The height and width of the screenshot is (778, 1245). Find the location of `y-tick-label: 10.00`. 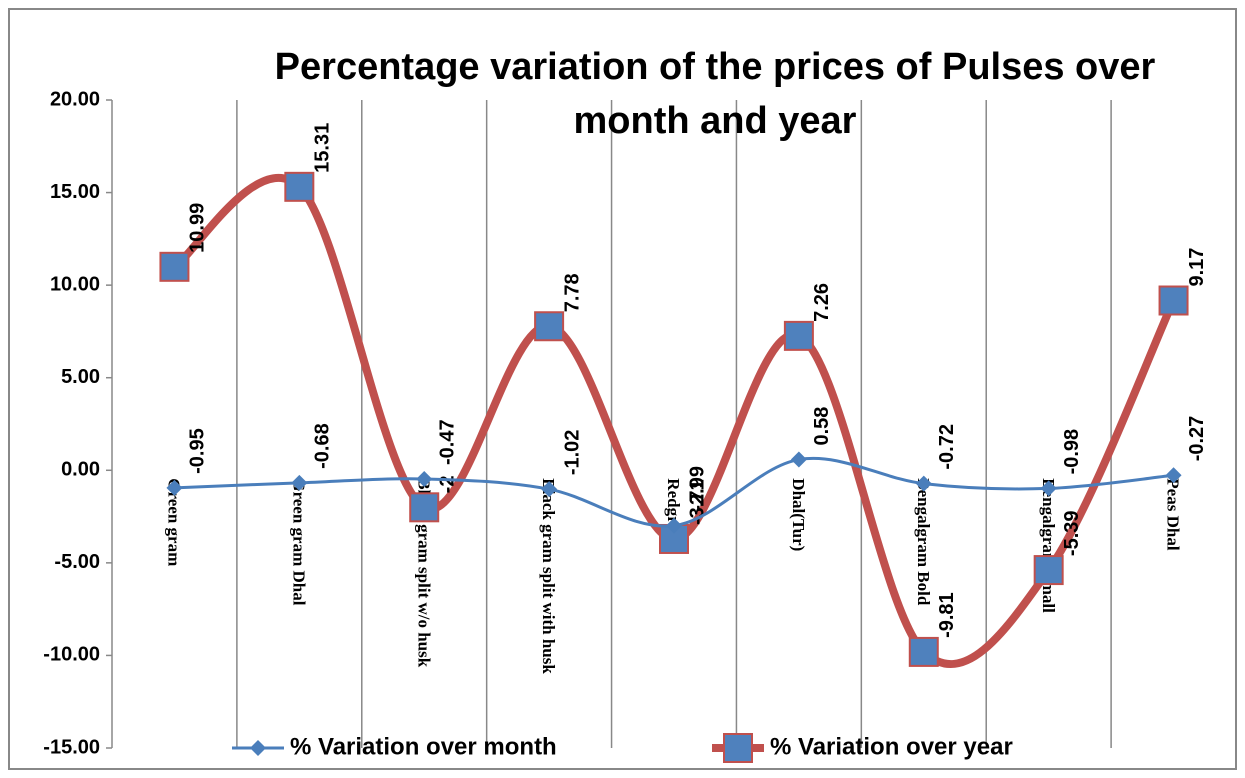

y-tick-label: 10.00 is located at coordinates (75, 284).